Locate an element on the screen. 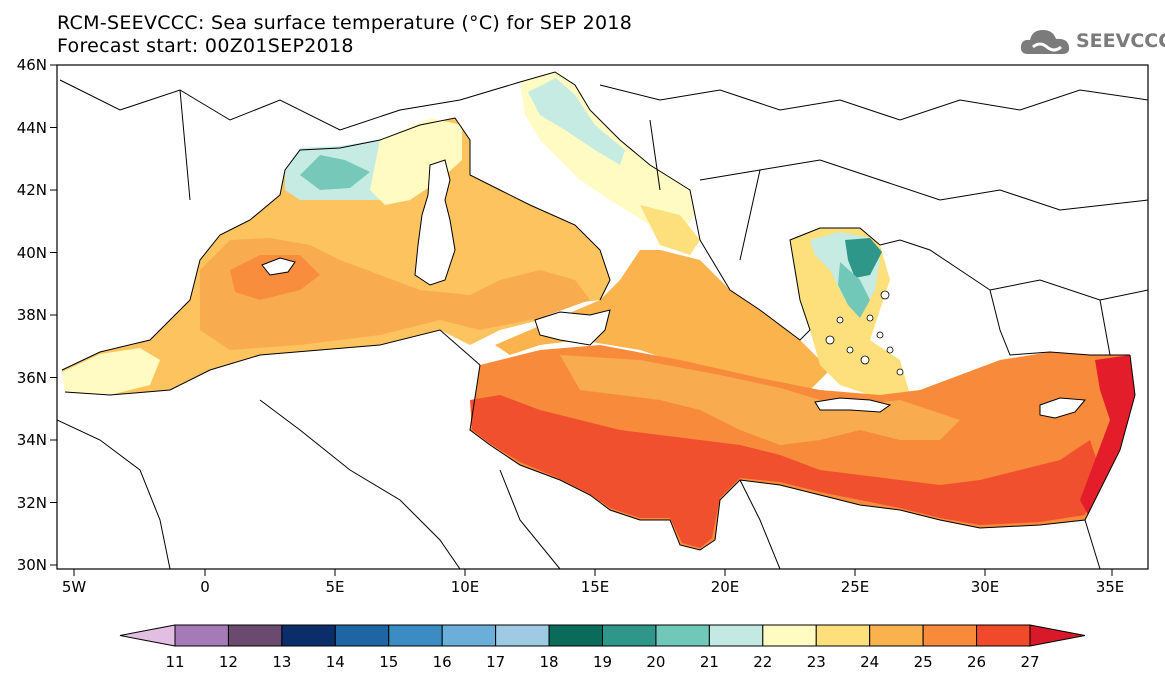 The width and height of the screenshot is (1165, 682). colorbar-level-label: 17 is located at coordinates (495, 662).